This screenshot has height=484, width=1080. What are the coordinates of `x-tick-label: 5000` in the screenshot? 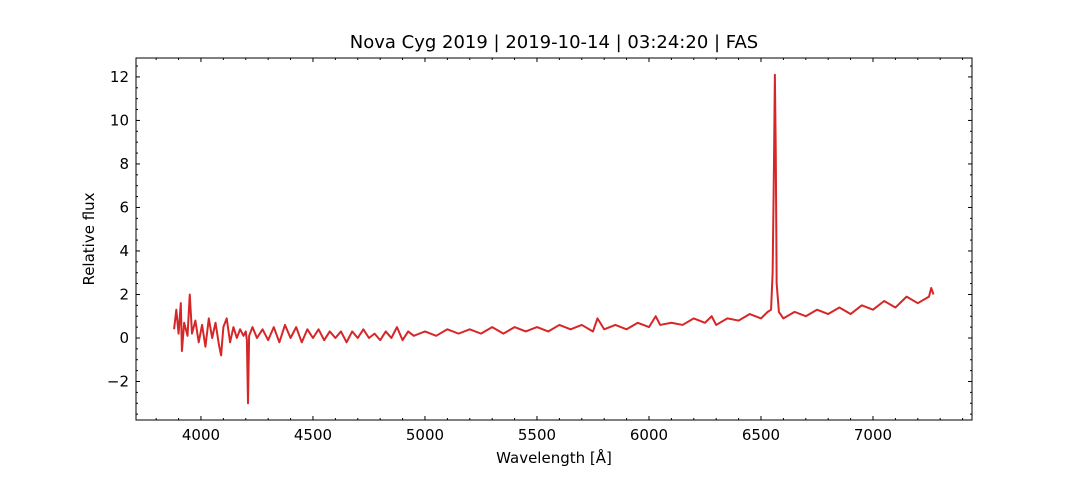 It's located at (425, 435).